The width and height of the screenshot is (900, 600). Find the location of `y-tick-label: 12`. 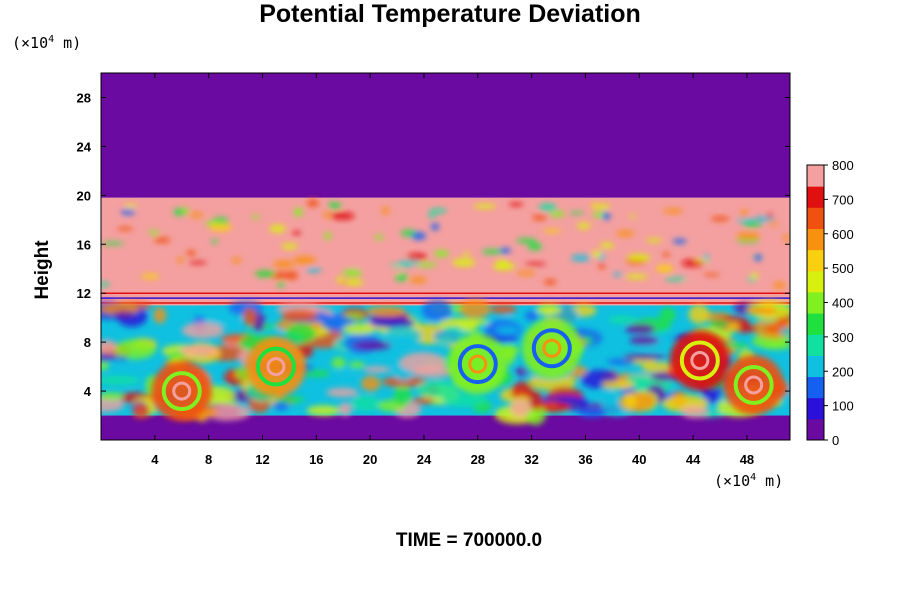

y-tick-label: 12 is located at coordinates (84, 293).